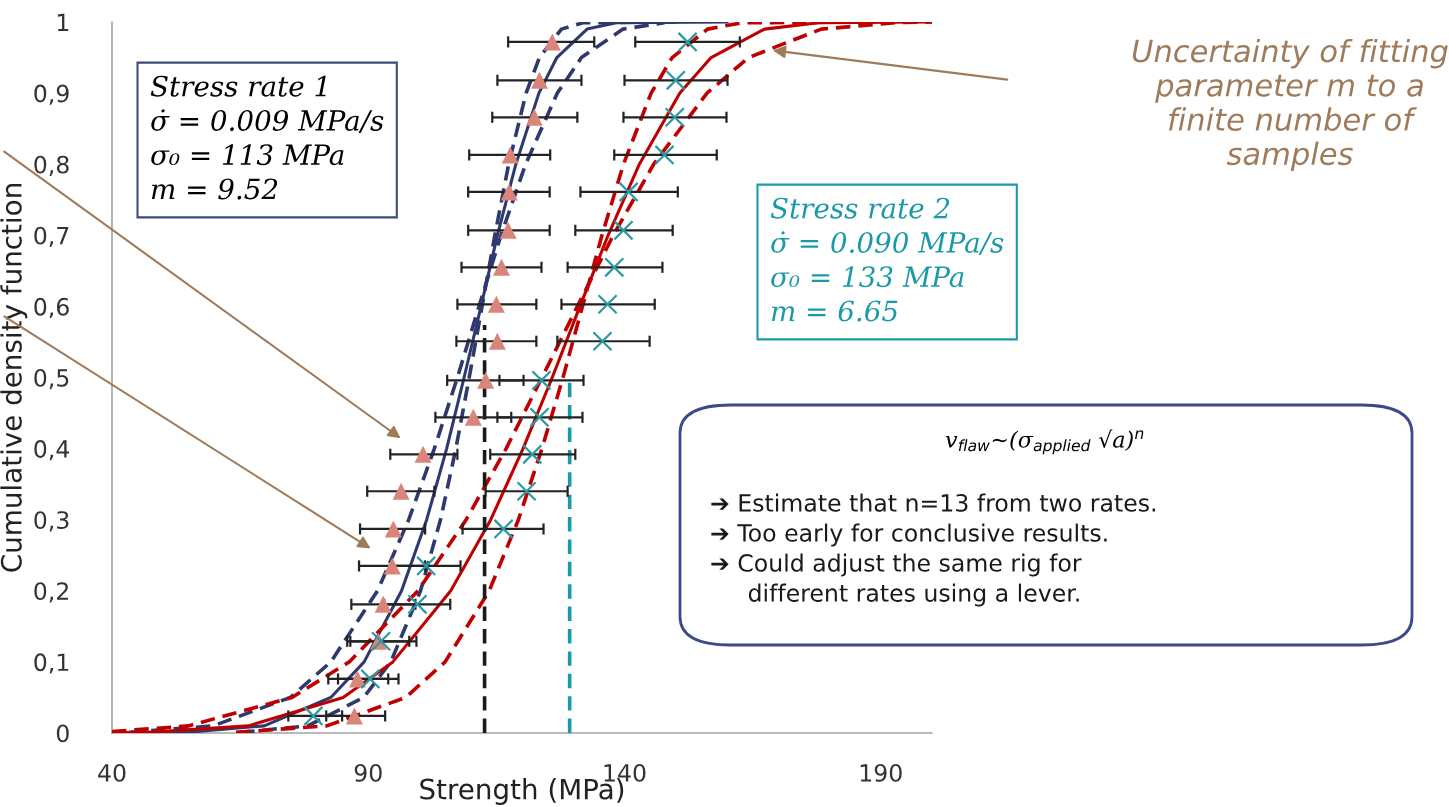  What do you see at coordinates (51, 592) in the screenshot?
I see `y-tick-label: 0,2` at bounding box center [51, 592].